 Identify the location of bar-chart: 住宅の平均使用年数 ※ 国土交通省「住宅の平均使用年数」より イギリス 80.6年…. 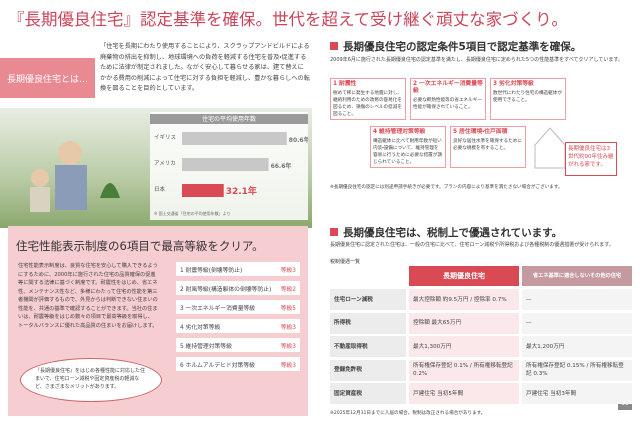
(230, 165).